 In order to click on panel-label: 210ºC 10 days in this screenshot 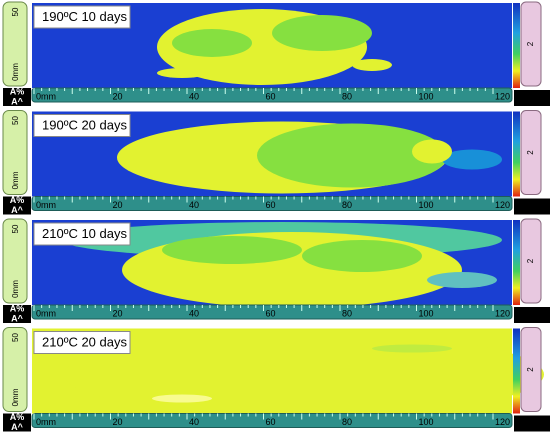, I will do `click(84, 233)`.